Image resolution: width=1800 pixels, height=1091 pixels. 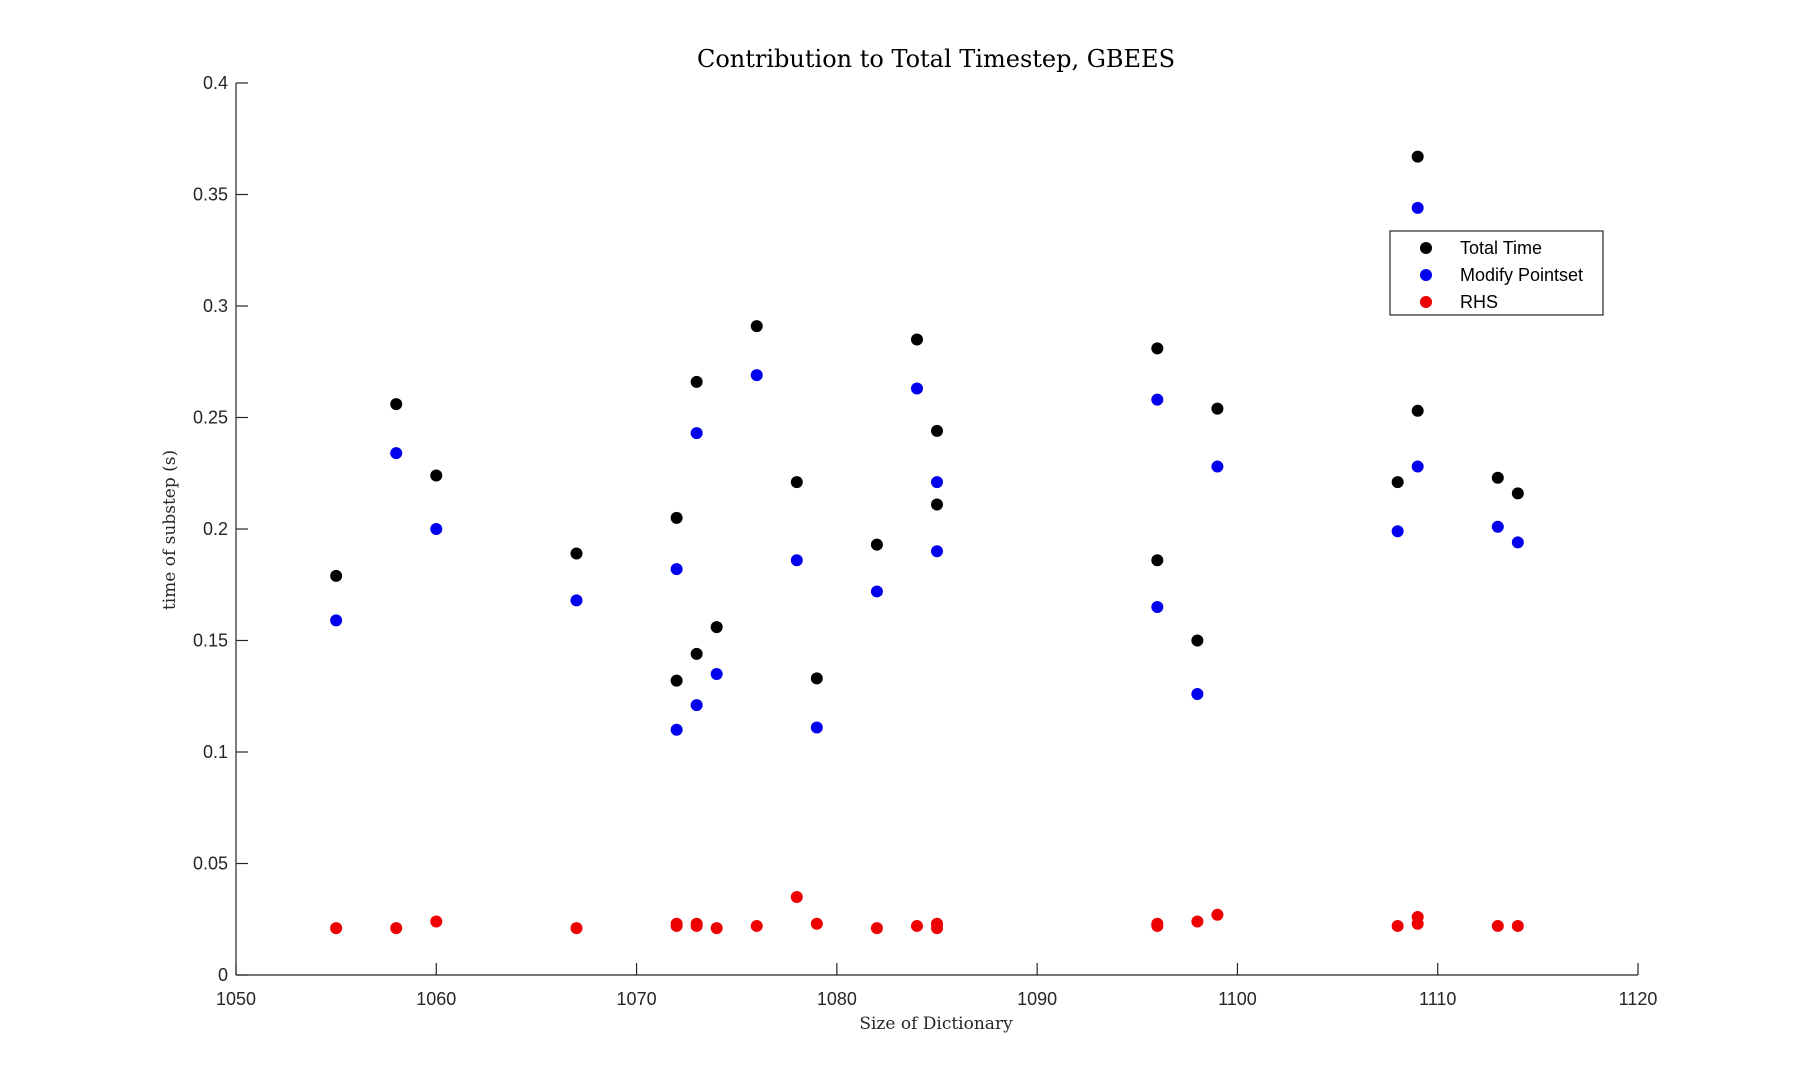 What do you see at coordinates (1521, 275) in the screenshot?
I see `legend-label: Modify Pointset` at bounding box center [1521, 275].